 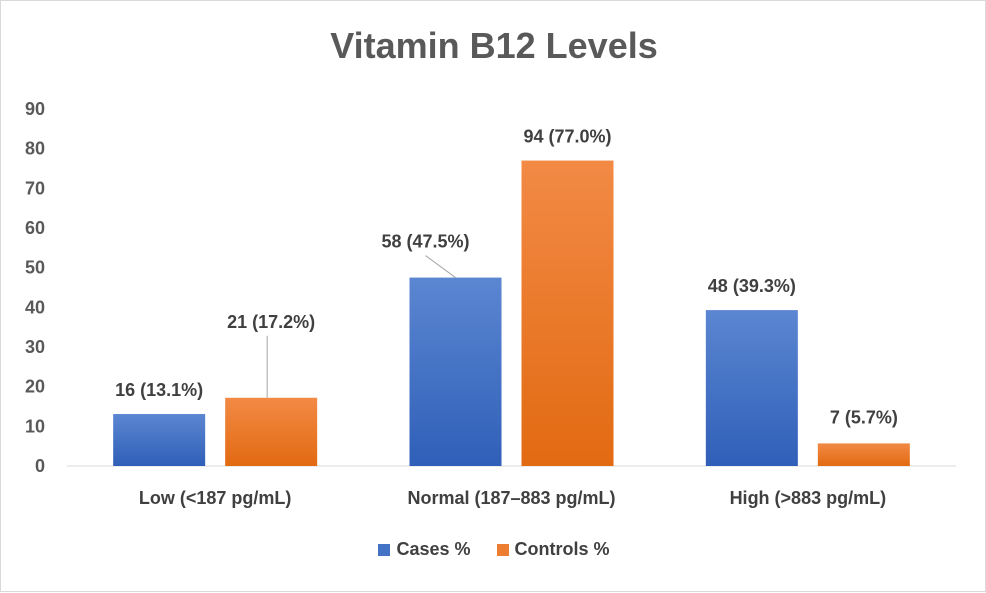 I want to click on x-tick-label: Low (<187 pg/mL), so click(x=215, y=498).